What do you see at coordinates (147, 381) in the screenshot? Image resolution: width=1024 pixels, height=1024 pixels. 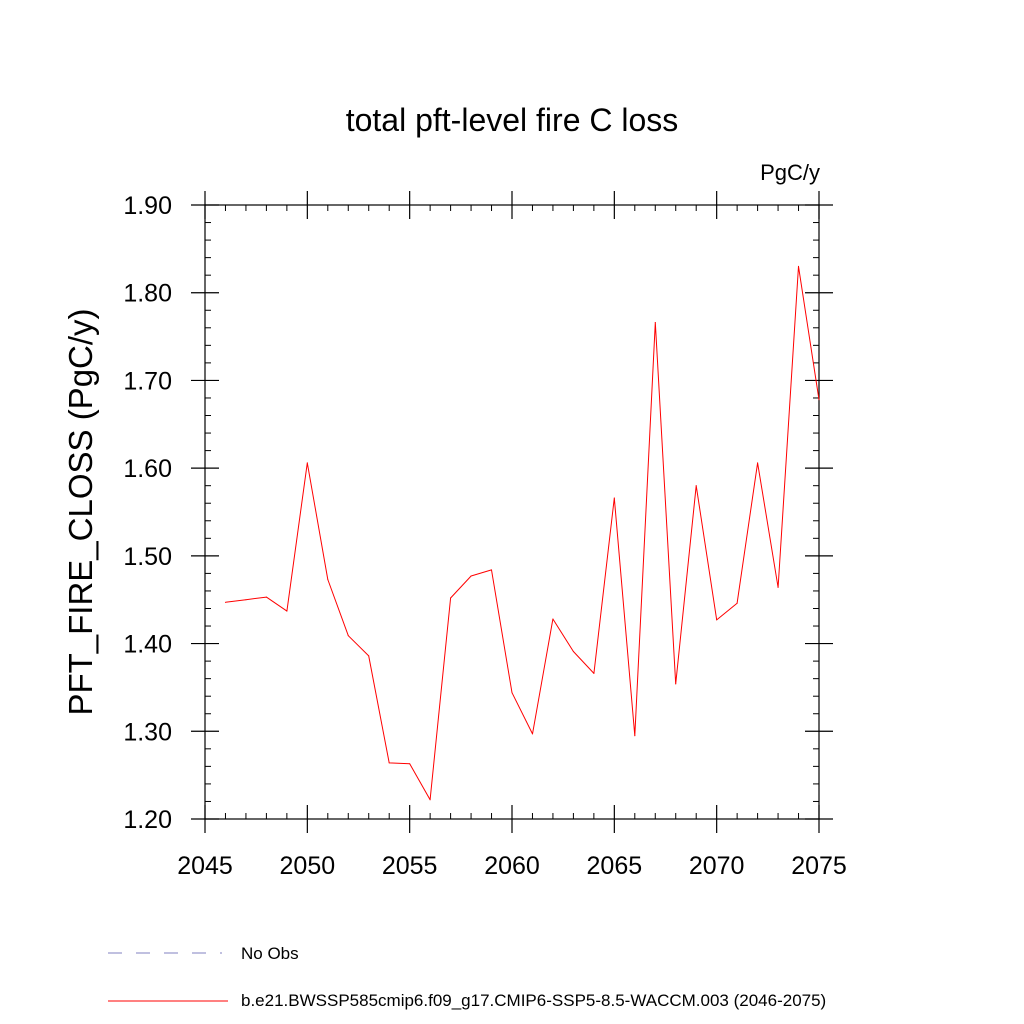 I see `y-tick-label: 1.70` at bounding box center [147, 381].